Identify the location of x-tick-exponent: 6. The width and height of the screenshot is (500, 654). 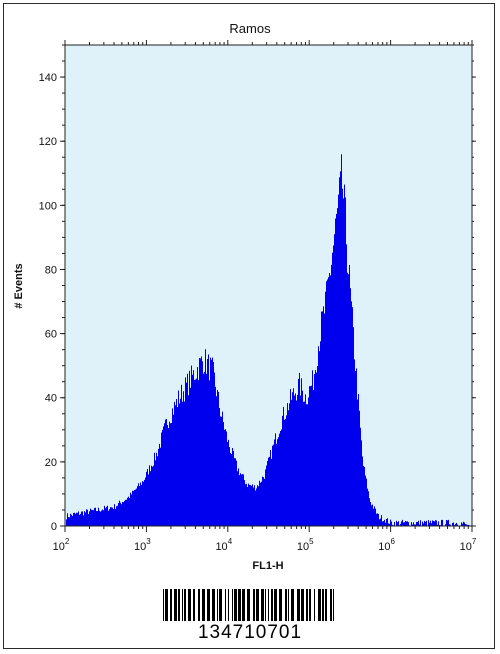
(392, 541).